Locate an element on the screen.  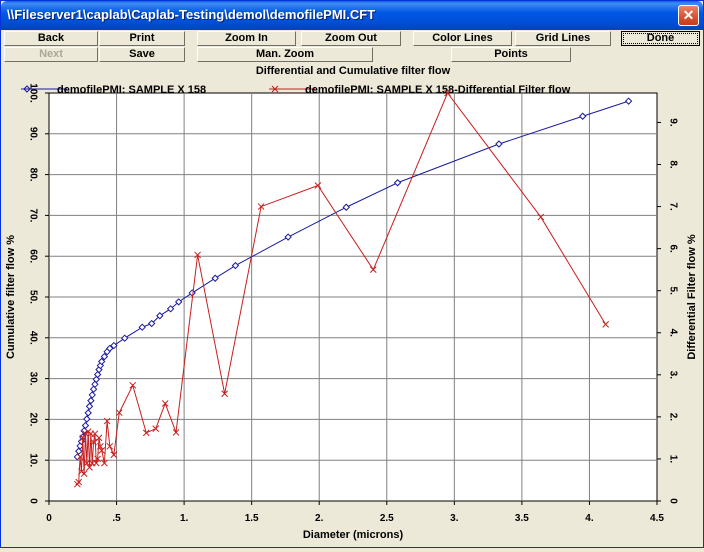
zoom-out-button: Zoom Out is located at coordinates (351, 38).